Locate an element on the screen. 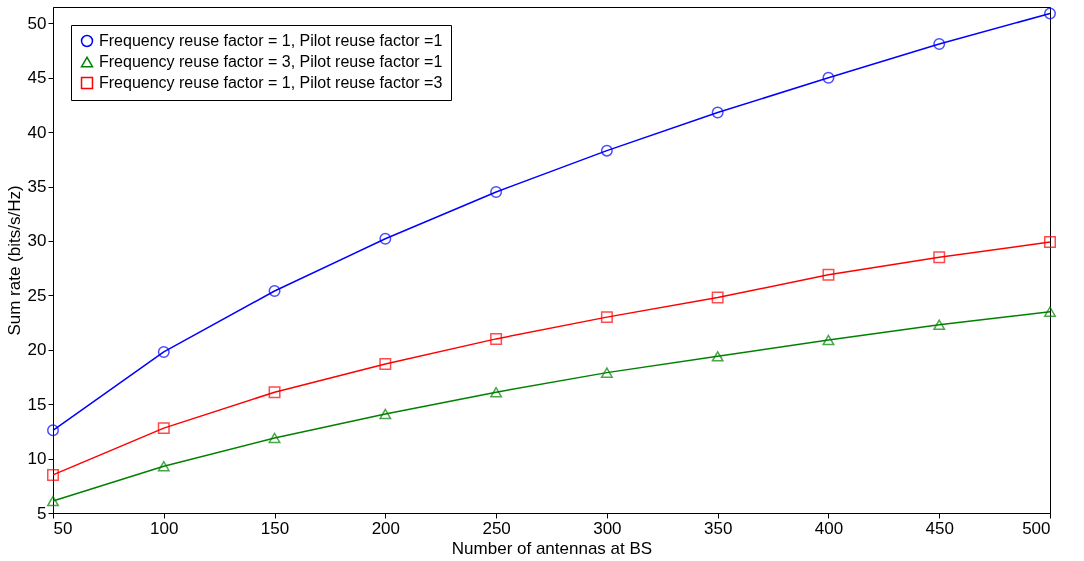 Image resolution: width=1084 pixels, height=561 pixels. x-tick-label: 150 is located at coordinates (275, 528).